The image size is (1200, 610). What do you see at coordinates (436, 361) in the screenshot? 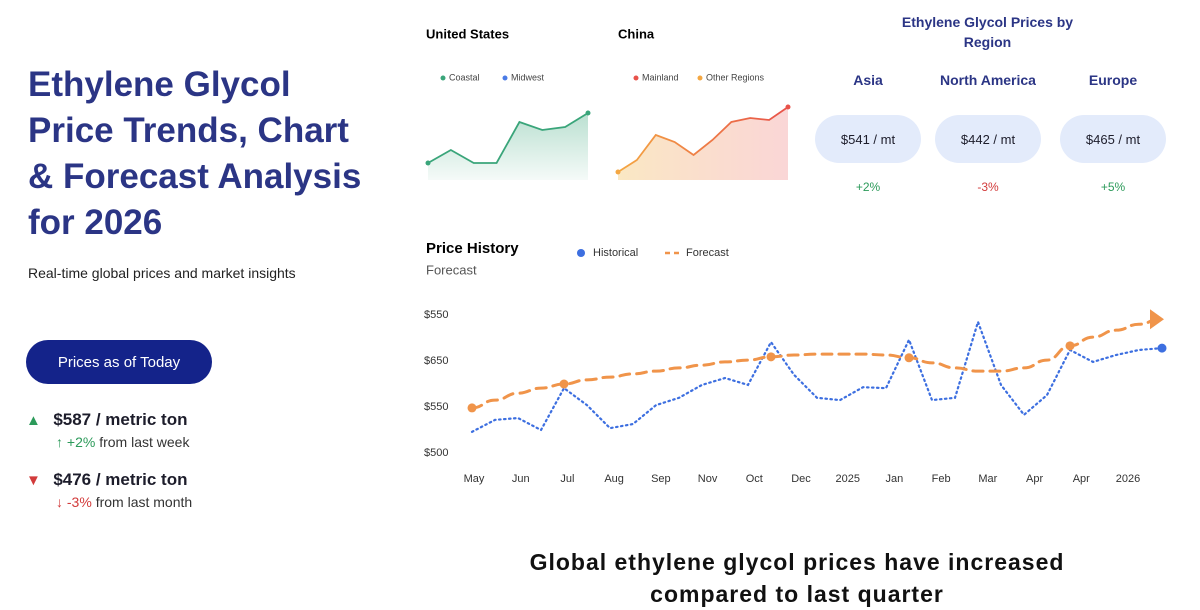
I see `y-label: $650` at bounding box center [436, 361].